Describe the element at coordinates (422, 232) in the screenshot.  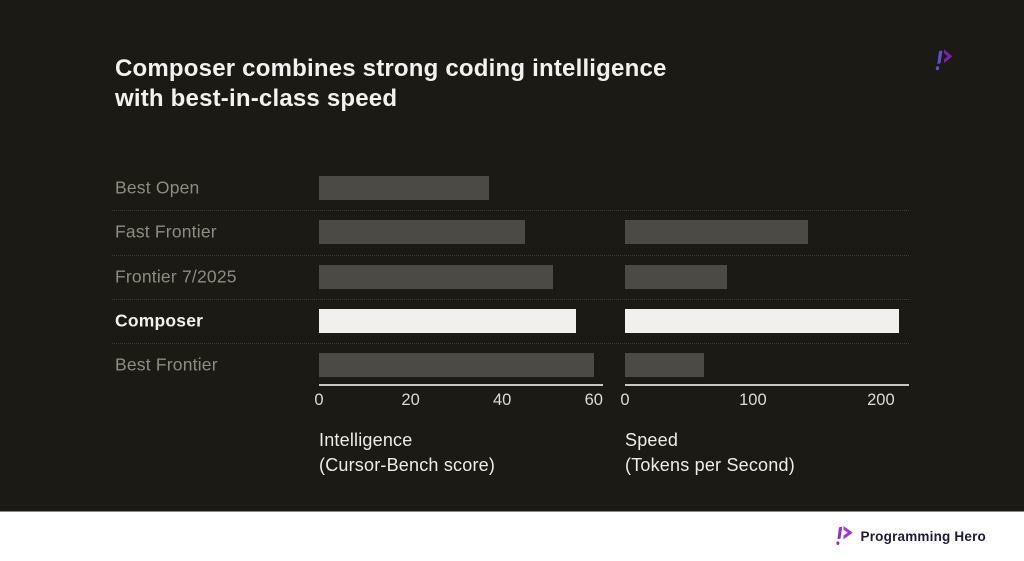
I see `bar-intelligence-fast-frontier` at that location.